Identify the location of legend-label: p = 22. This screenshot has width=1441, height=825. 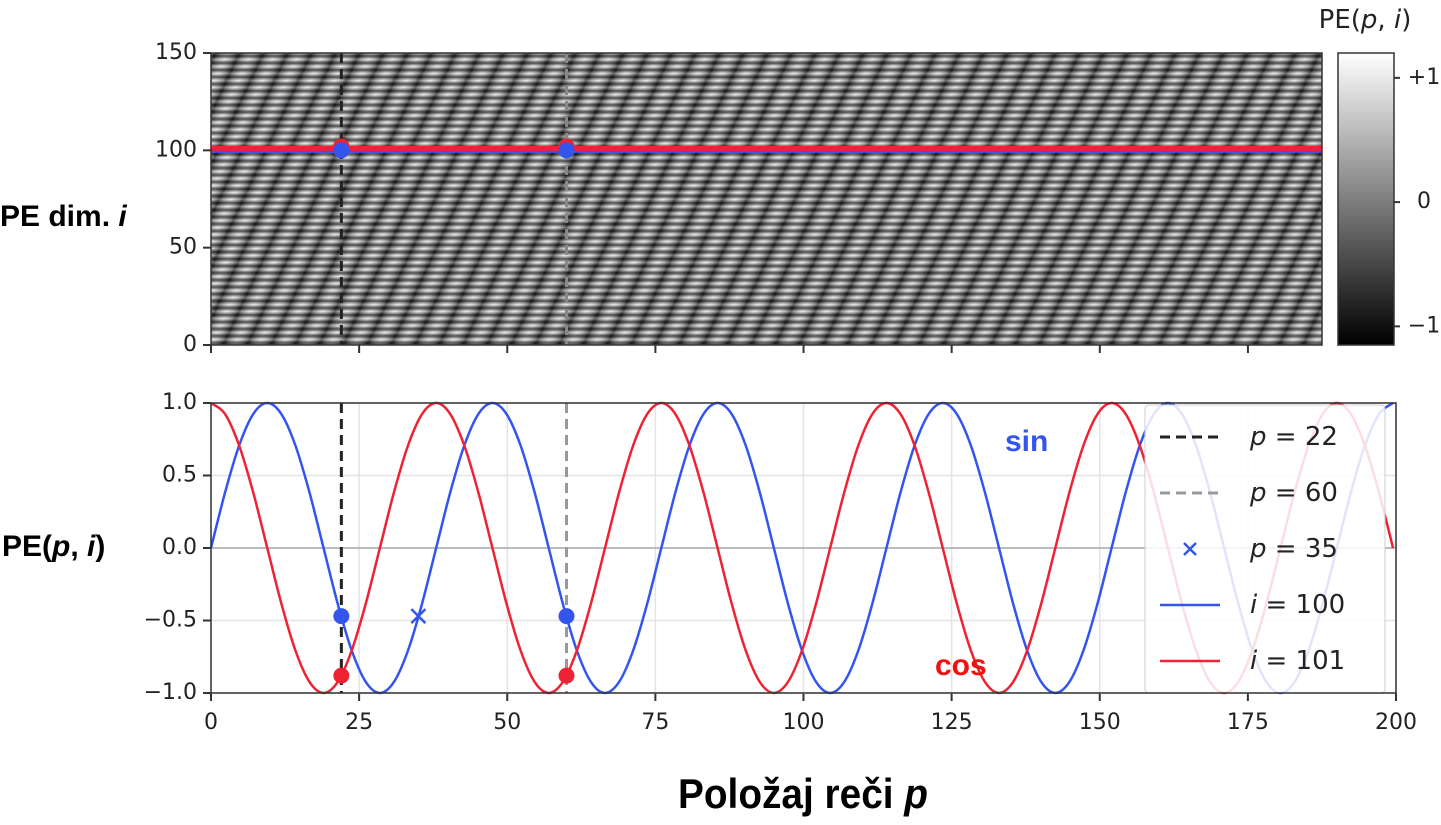
(1293, 437).